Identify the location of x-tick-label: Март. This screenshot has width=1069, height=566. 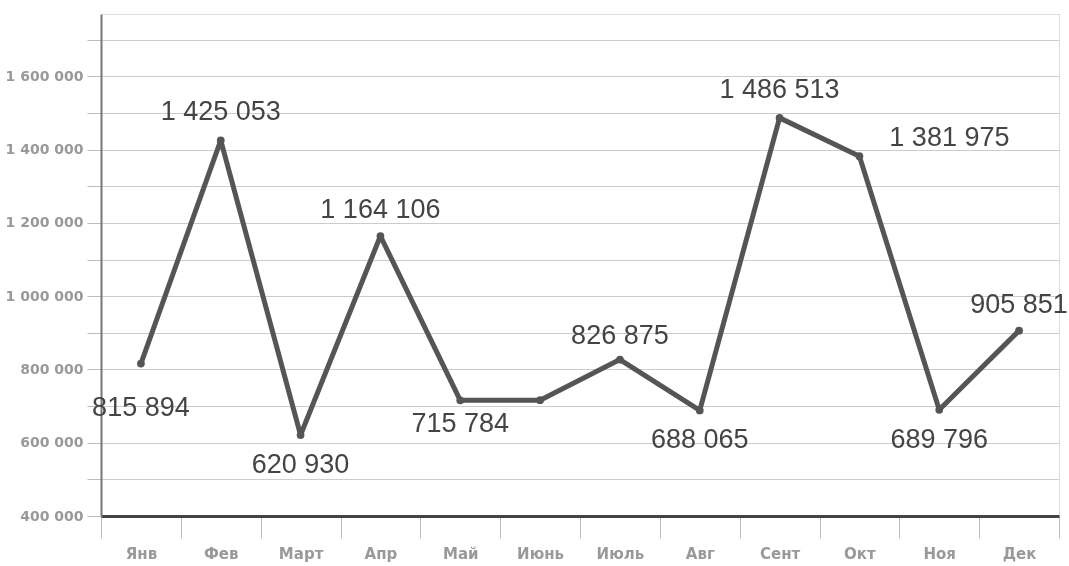
(301, 553).